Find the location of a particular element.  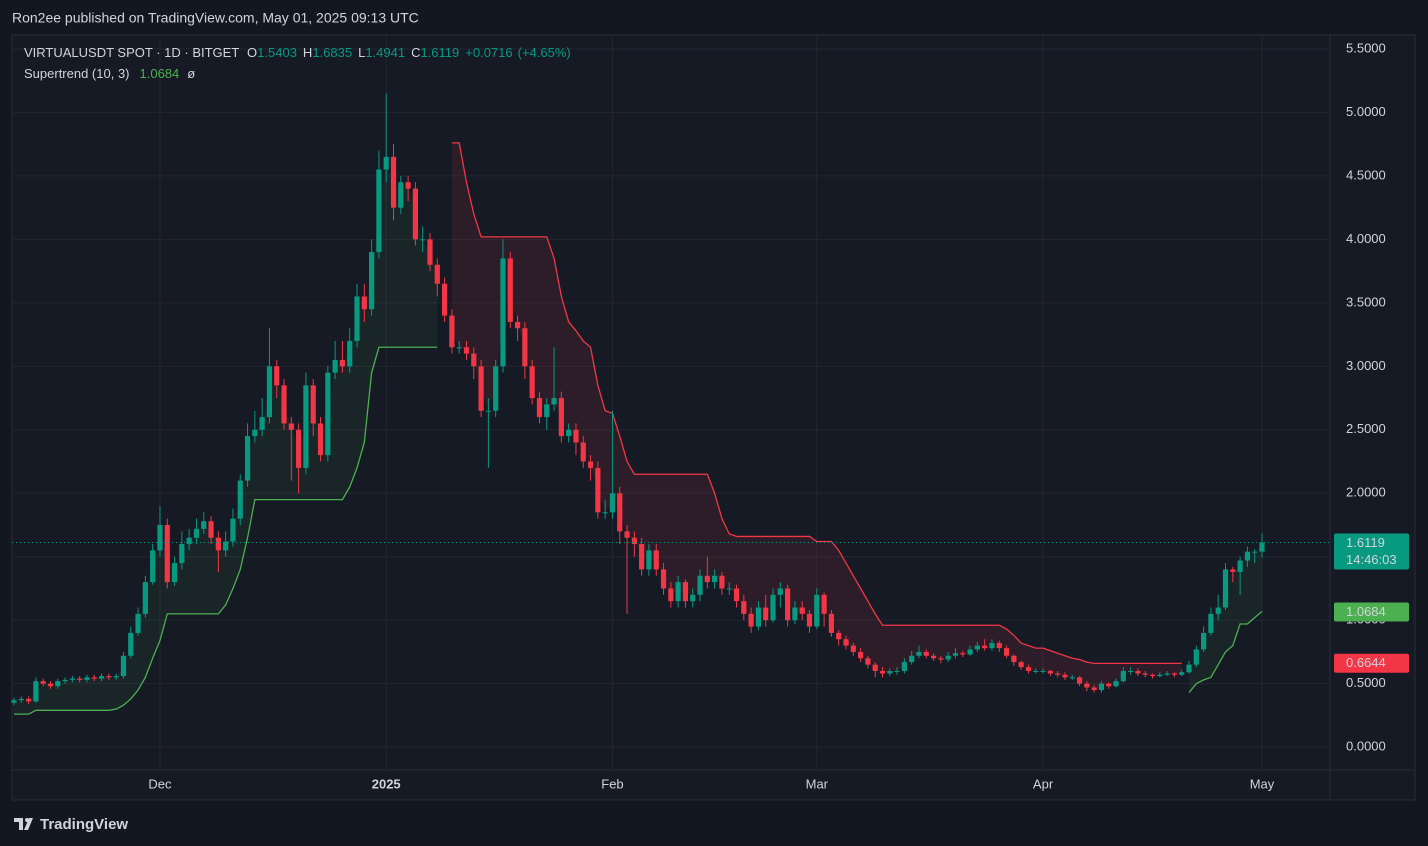

legend-key: H is located at coordinates (307, 52).